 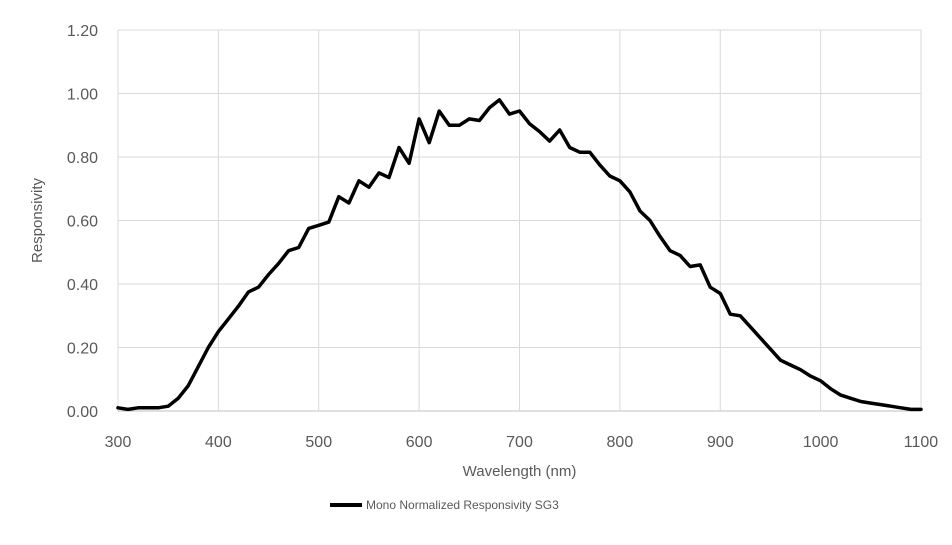 I want to click on x-tick-labels: 300 400 500 600 700 800 900 1000 1100, so click(x=522, y=442).